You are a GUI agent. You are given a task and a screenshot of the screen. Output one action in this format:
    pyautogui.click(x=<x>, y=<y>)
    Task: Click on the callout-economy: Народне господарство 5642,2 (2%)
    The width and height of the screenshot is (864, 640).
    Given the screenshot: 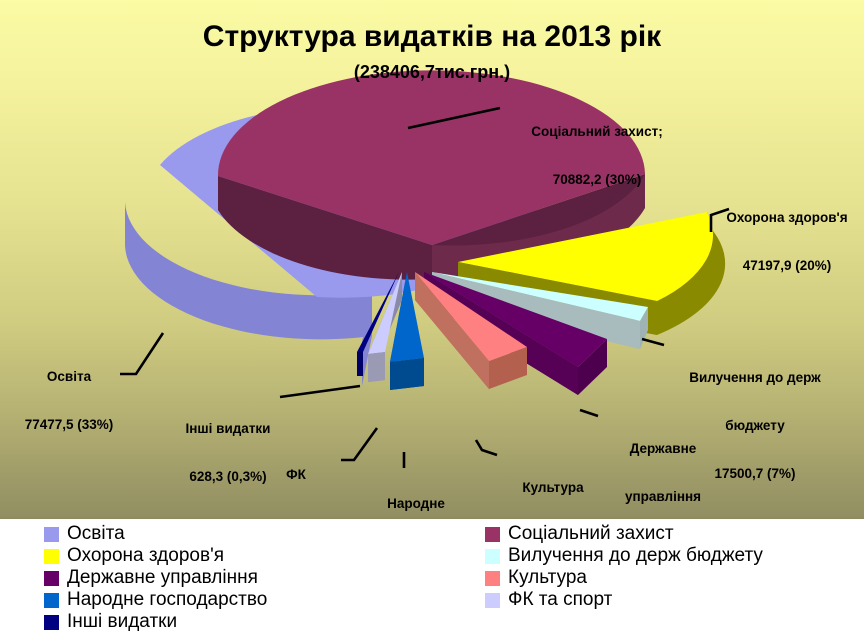 What is the action you would take?
    pyautogui.click(x=416, y=503)
    